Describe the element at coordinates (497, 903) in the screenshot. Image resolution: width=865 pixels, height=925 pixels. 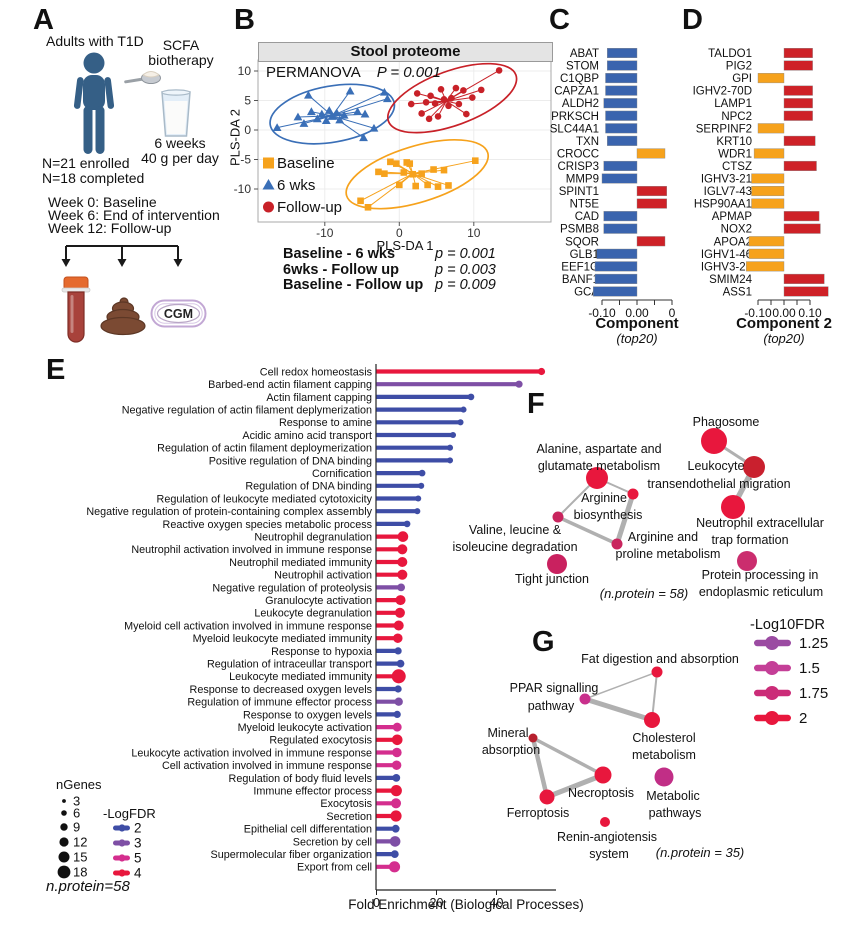
I see `svg-text: 40` at that location.